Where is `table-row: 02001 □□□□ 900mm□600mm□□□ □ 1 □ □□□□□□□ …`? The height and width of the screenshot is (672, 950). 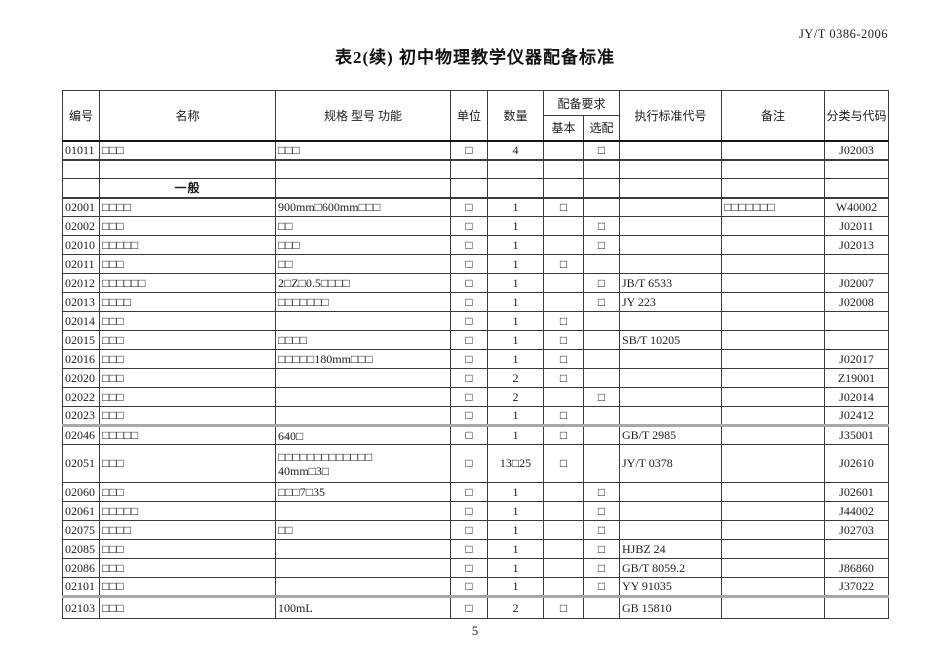
table-row: 02001 □□□□ 900mm□600mm□□□ □ 1 □ □□□□□□□ … is located at coordinates (476, 206).